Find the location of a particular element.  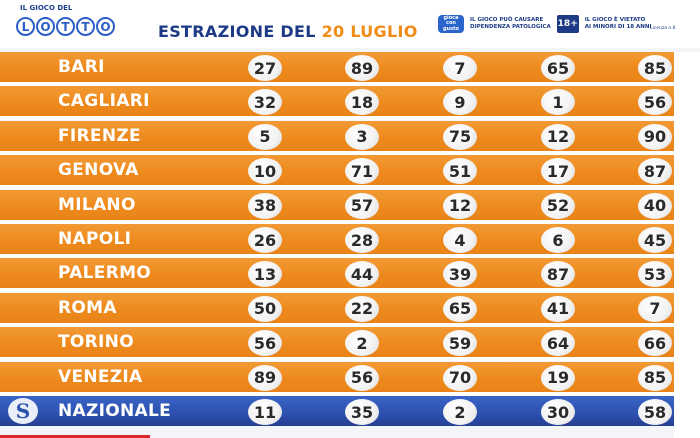

warning-line: IL GIOCO PUÒ CAUSARE is located at coordinates (507, 20).